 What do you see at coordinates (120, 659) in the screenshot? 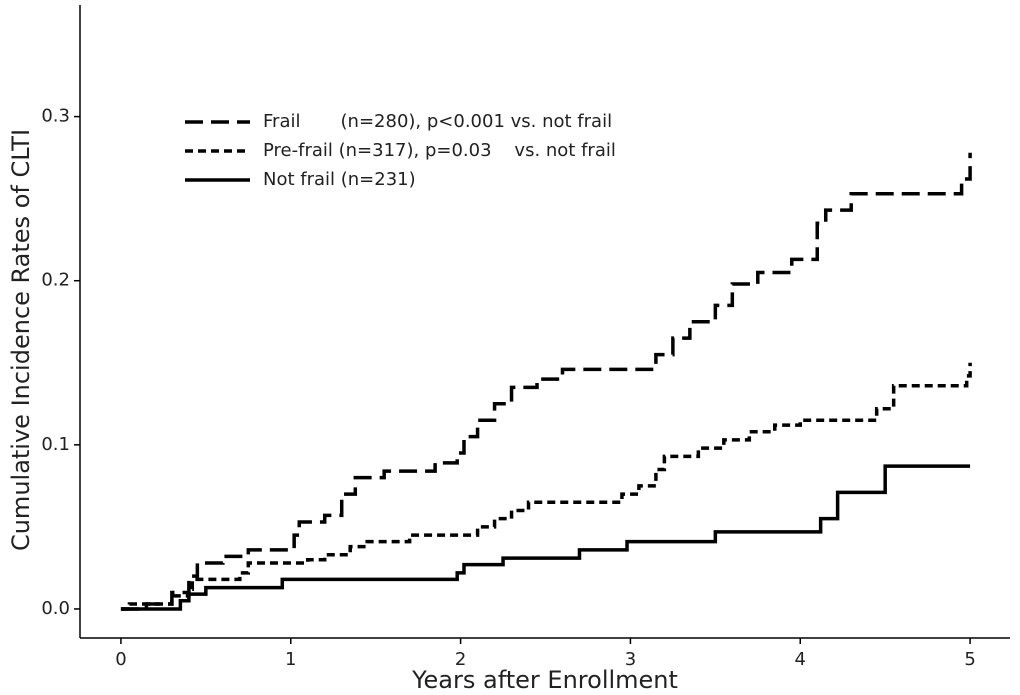
I see `x-tick-label: 0` at bounding box center [120, 659].